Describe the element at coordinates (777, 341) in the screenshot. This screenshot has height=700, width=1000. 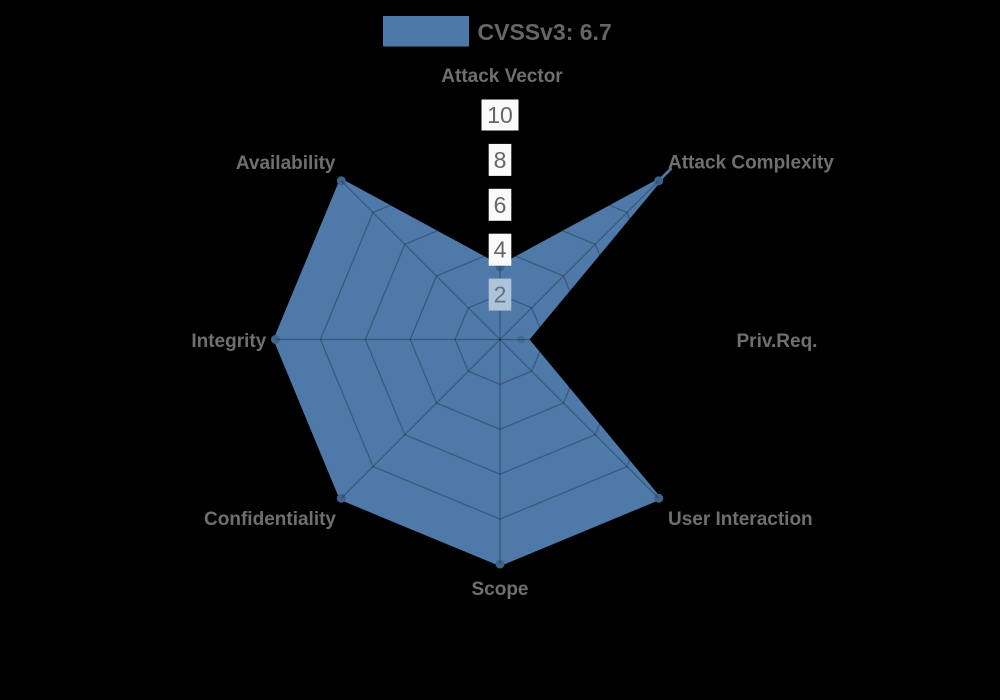
I see `svg-text: Priv.Req.` at that location.